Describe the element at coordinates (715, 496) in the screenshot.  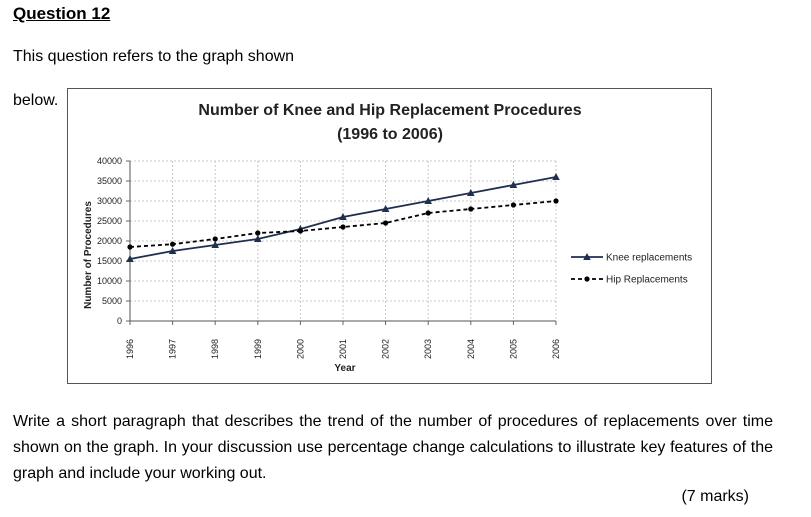
I see `question-marks: (7 marks)` at that location.